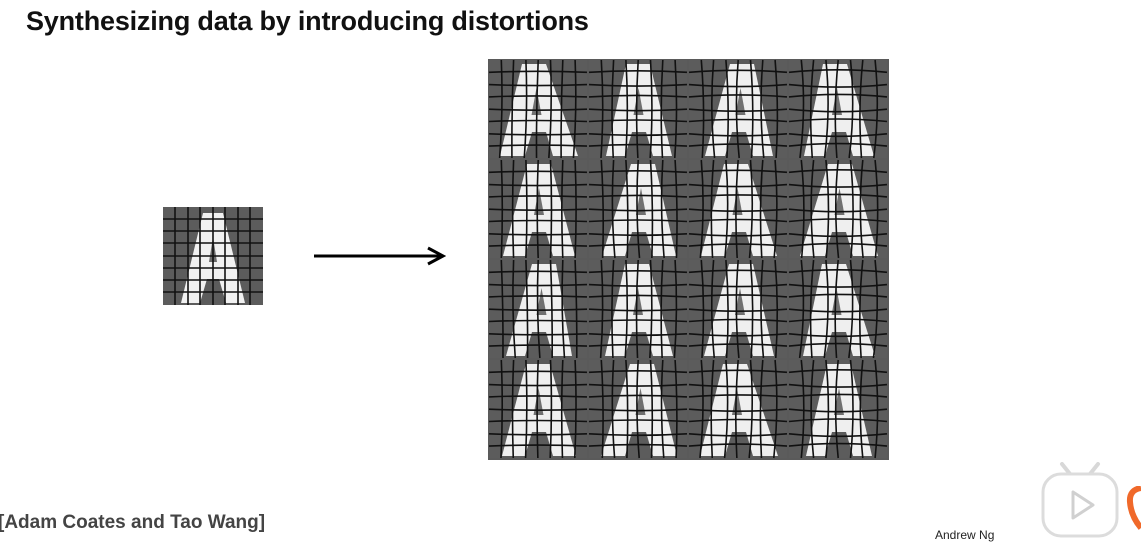 The width and height of the screenshot is (1141, 553). Describe the element at coordinates (133, 522) in the screenshot. I see `credit-text: [Adam Coates and Tao Wang]` at that location.